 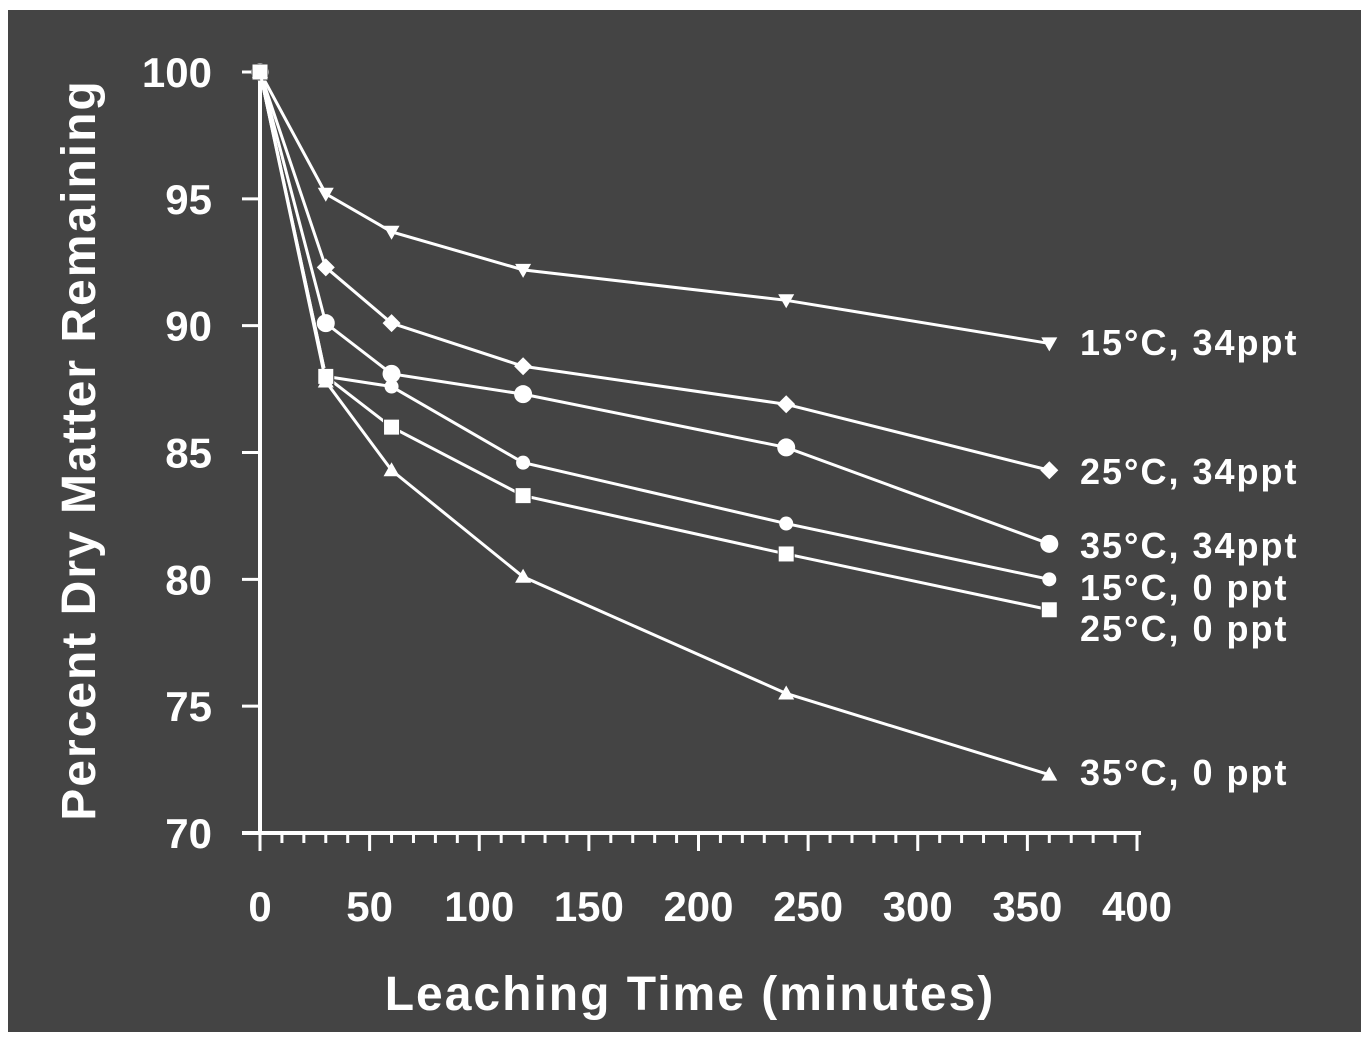 I want to click on x-axis-title: Leaching Time (minutes), so click(x=690, y=994).